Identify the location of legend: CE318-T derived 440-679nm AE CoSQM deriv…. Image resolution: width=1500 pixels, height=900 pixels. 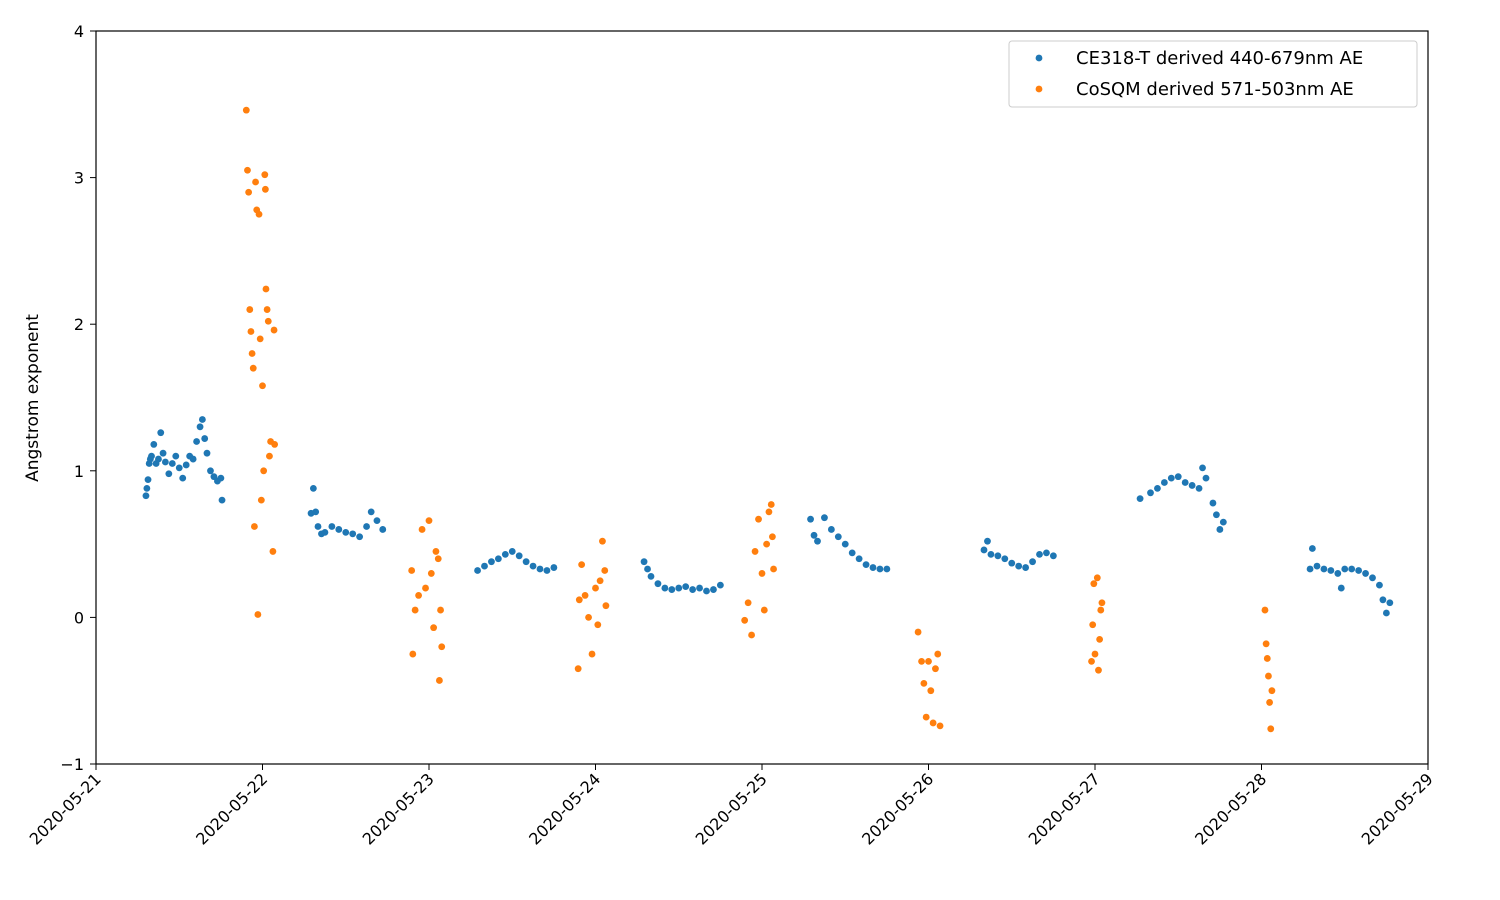
(1213, 74).